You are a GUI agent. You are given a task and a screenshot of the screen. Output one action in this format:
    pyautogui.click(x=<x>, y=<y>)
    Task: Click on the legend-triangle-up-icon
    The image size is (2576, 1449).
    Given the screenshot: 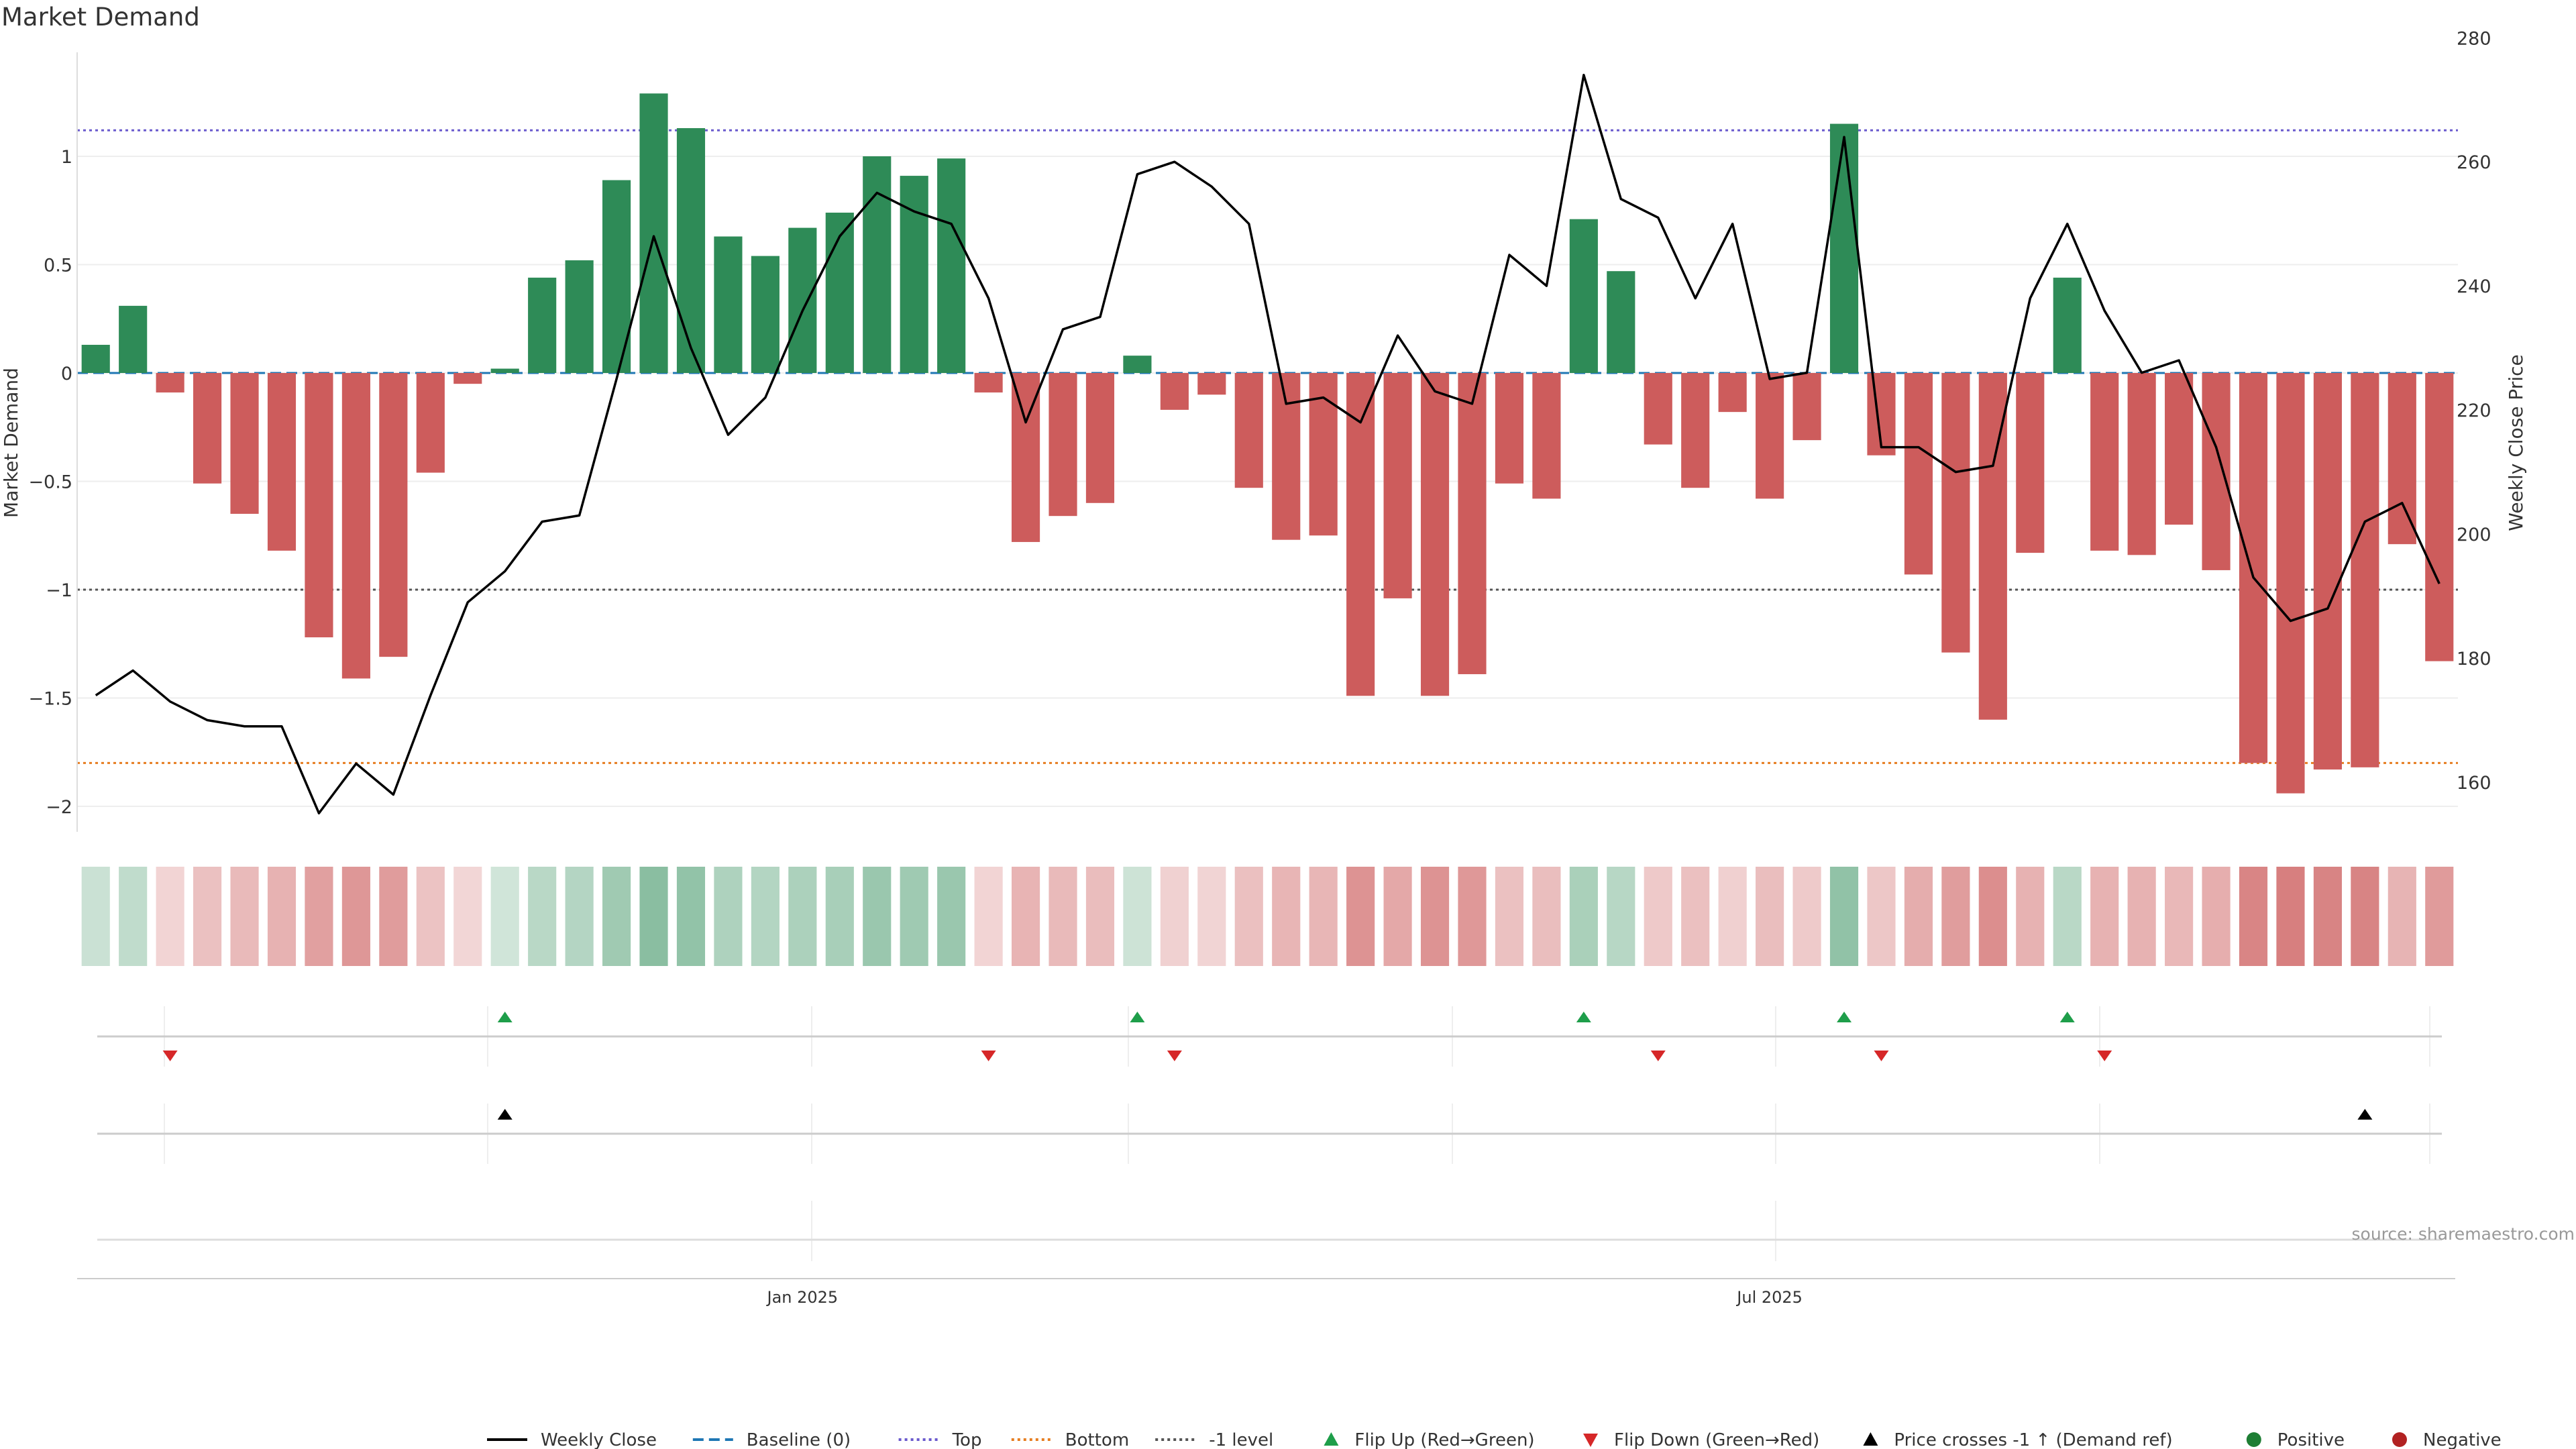 What is the action you would take?
    pyautogui.click(x=1870, y=1439)
    